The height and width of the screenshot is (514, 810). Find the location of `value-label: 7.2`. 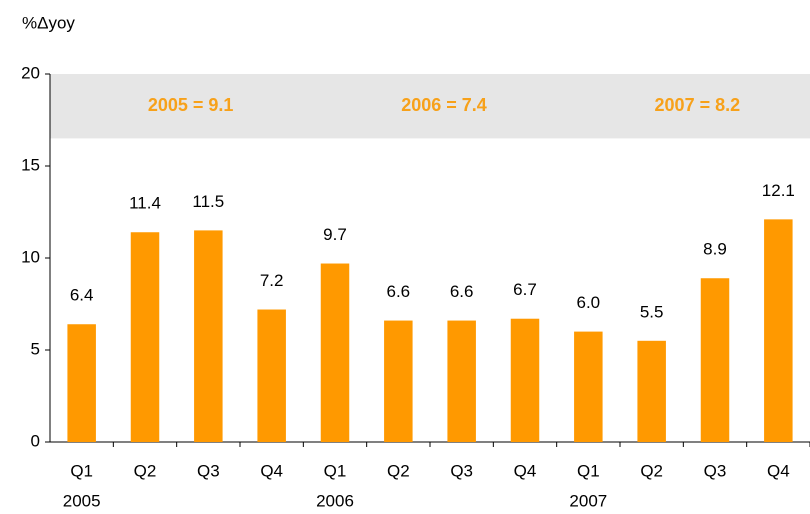

value-label: 7.2 is located at coordinates (272, 280).